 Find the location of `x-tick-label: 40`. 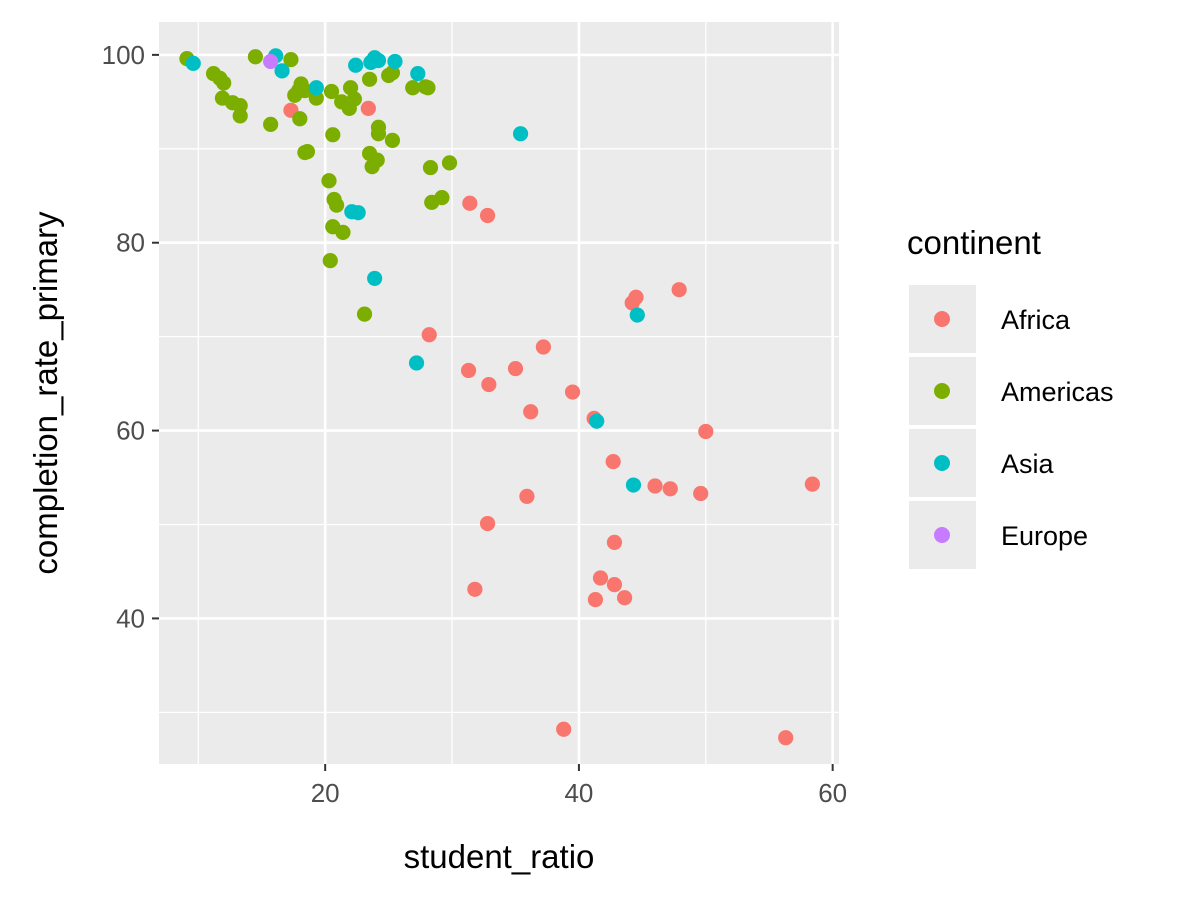

x-tick-label: 40 is located at coordinates (578, 793).